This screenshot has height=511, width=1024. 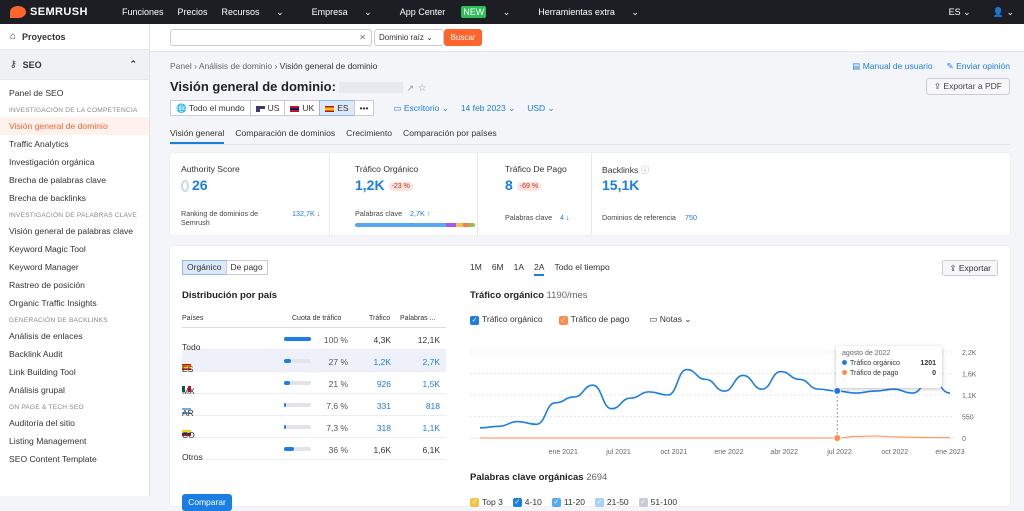 I want to click on organic-value: 1,2K -23 %, so click(x=384, y=185).